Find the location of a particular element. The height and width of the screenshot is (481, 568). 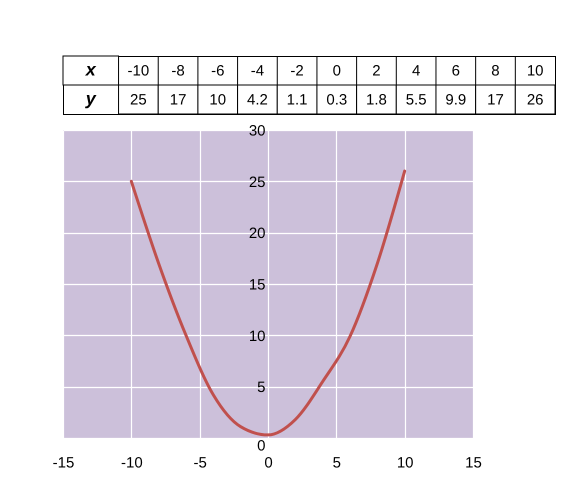

x-tick-label: -4 is located at coordinates (257, 71).